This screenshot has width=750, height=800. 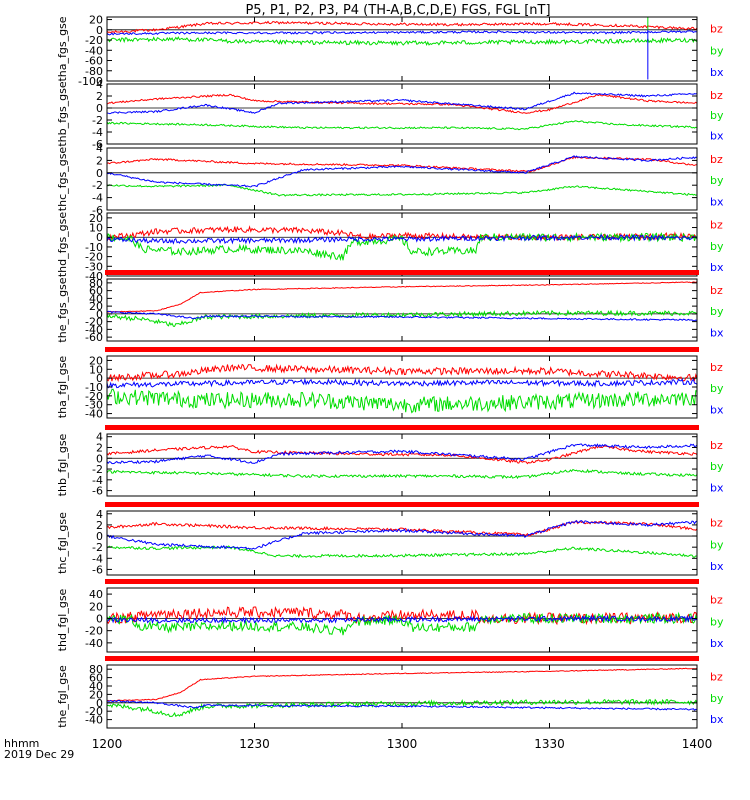 I want to click on y-tick-label: -6, so click(x=97, y=491).